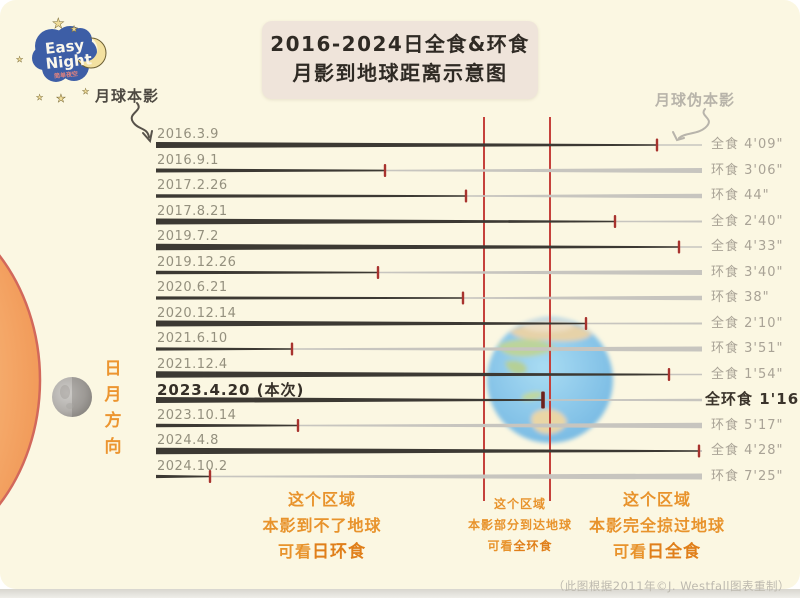 The image size is (800, 598). What do you see at coordinates (231, 390) in the screenshot?
I see `row-date-label: 2023.4.20 (本次)` at bounding box center [231, 390].